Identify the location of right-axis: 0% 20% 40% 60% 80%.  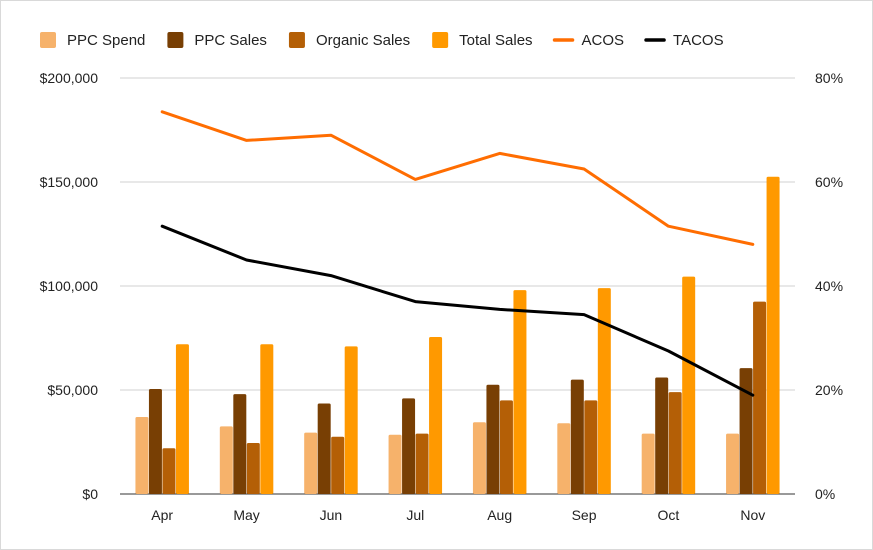
(829, 286).